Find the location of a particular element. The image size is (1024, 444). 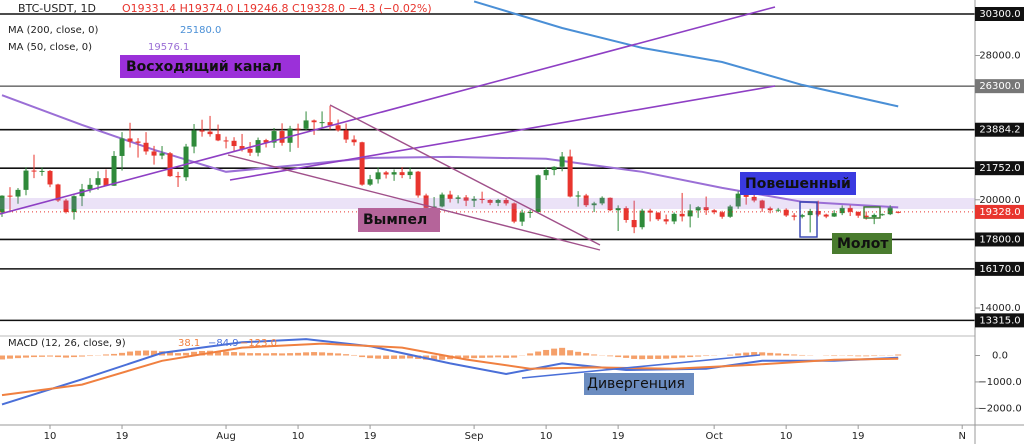

legend-value: 19576.1 is located at coordinates (168, 47).